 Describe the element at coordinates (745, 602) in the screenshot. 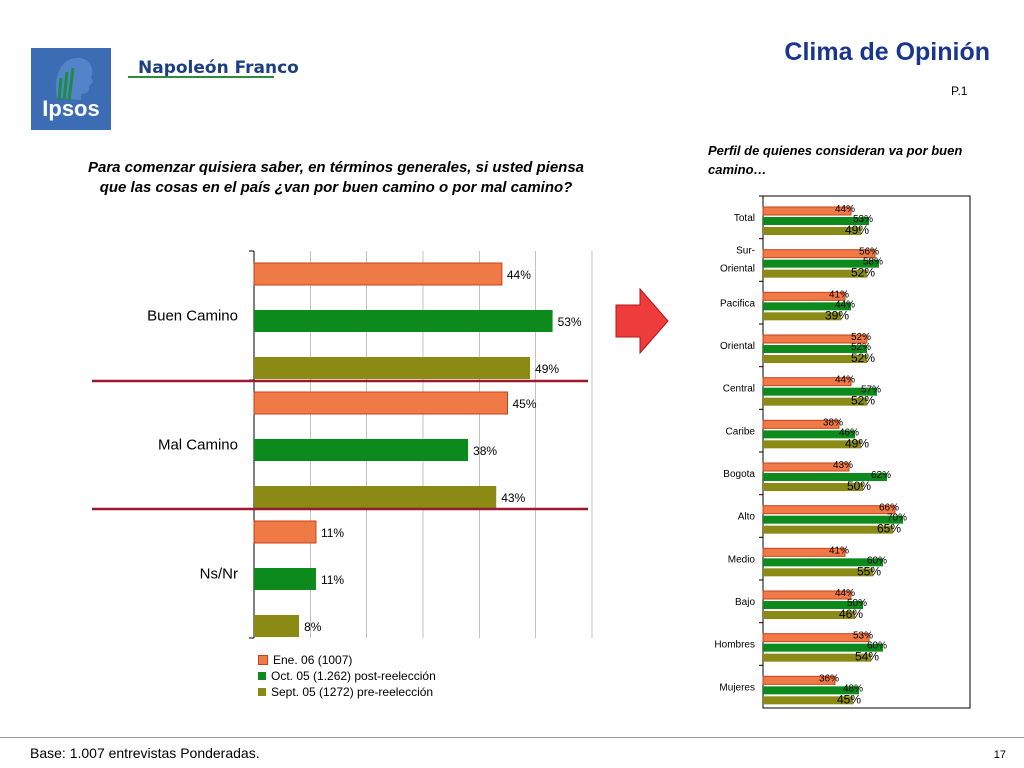

I see `category-label: Bajo` at that location.